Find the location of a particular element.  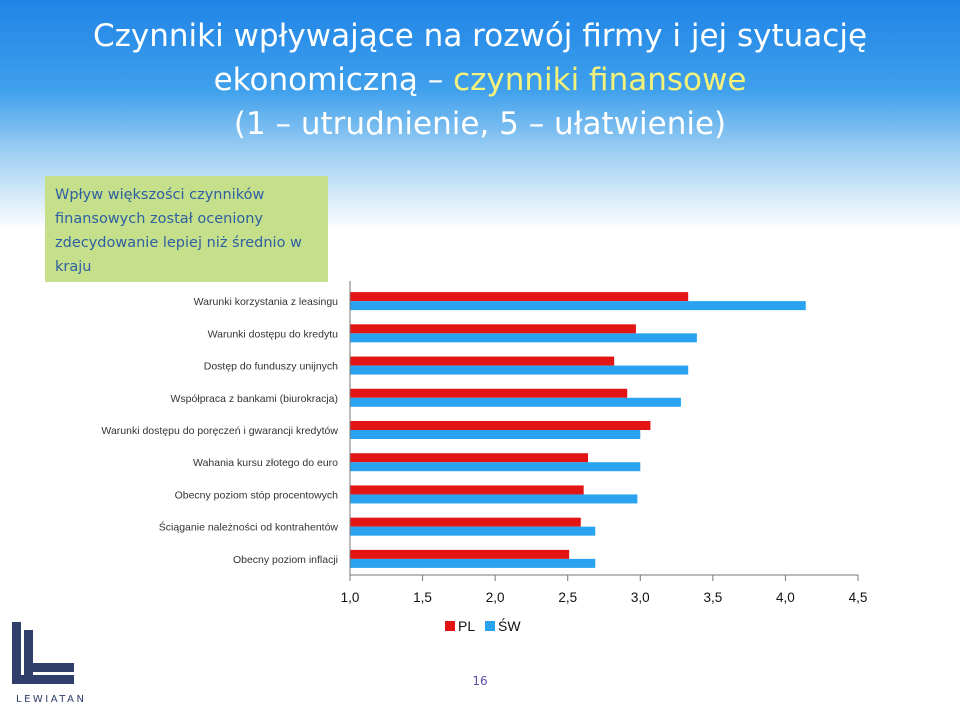

x-tick-label: 3,0 is located at coordinates (640, 597).